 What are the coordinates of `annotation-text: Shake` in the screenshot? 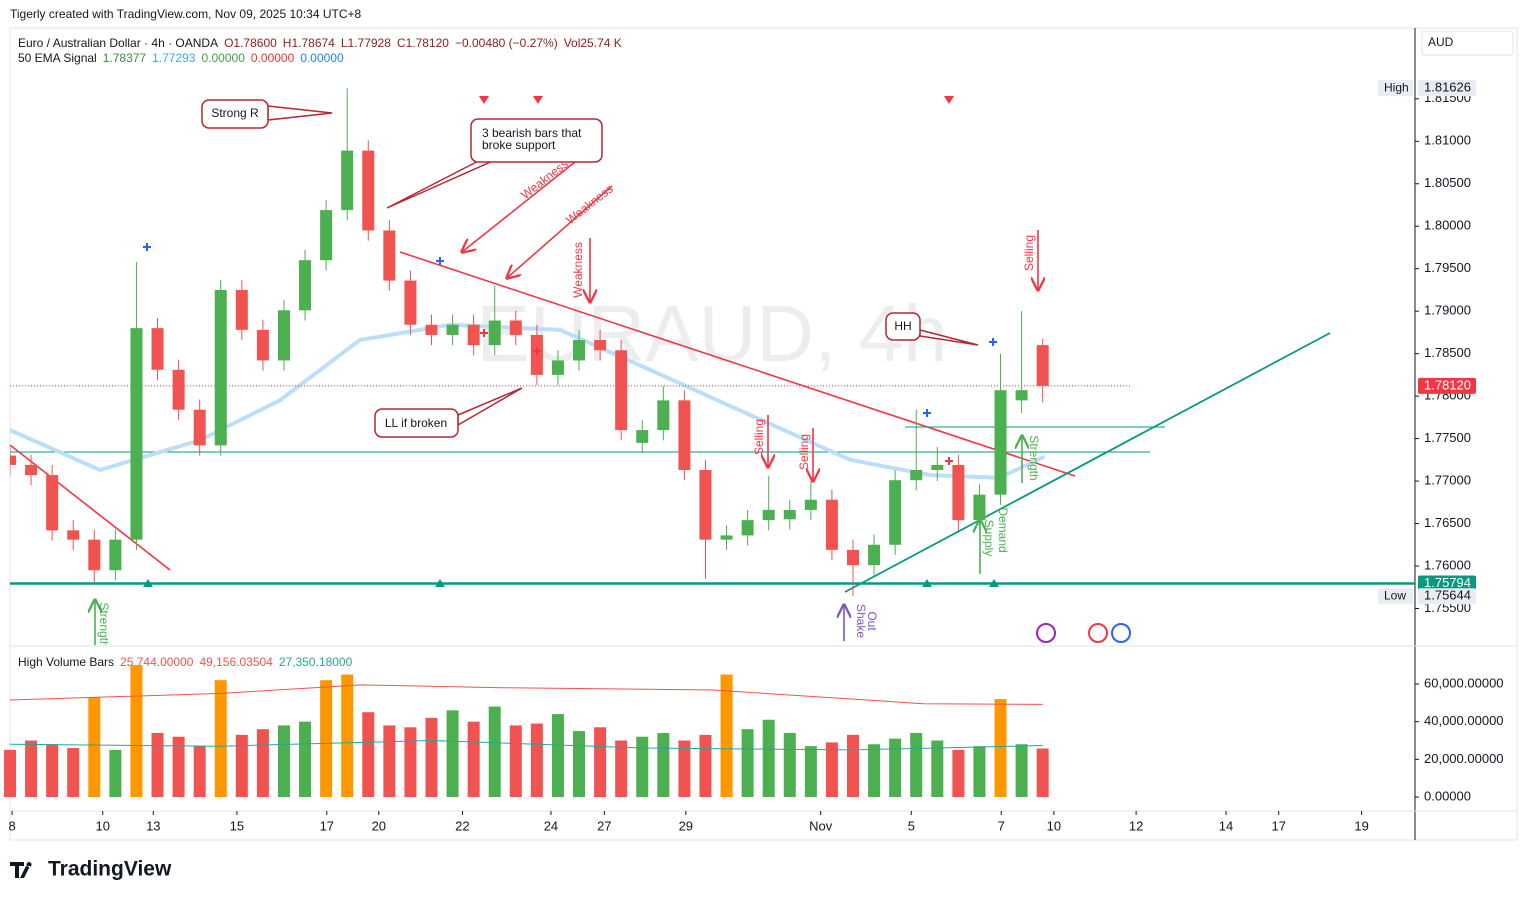 It's located at (861, 621).